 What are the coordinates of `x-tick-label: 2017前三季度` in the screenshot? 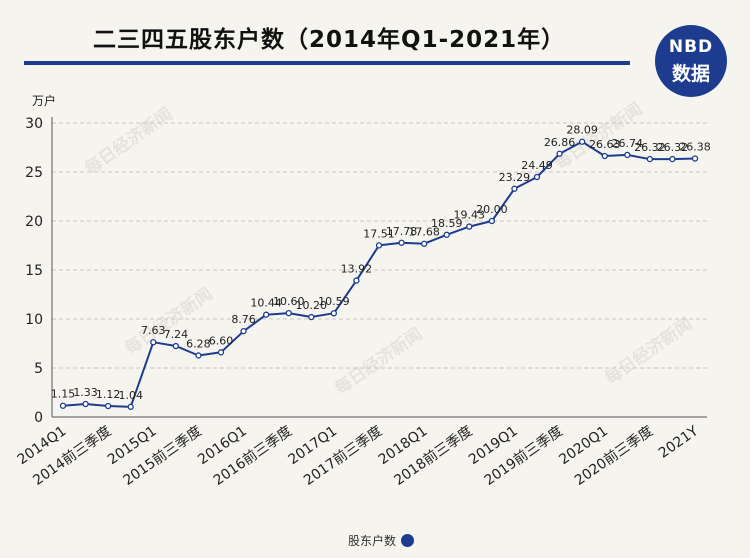 It's located at (342, 455).